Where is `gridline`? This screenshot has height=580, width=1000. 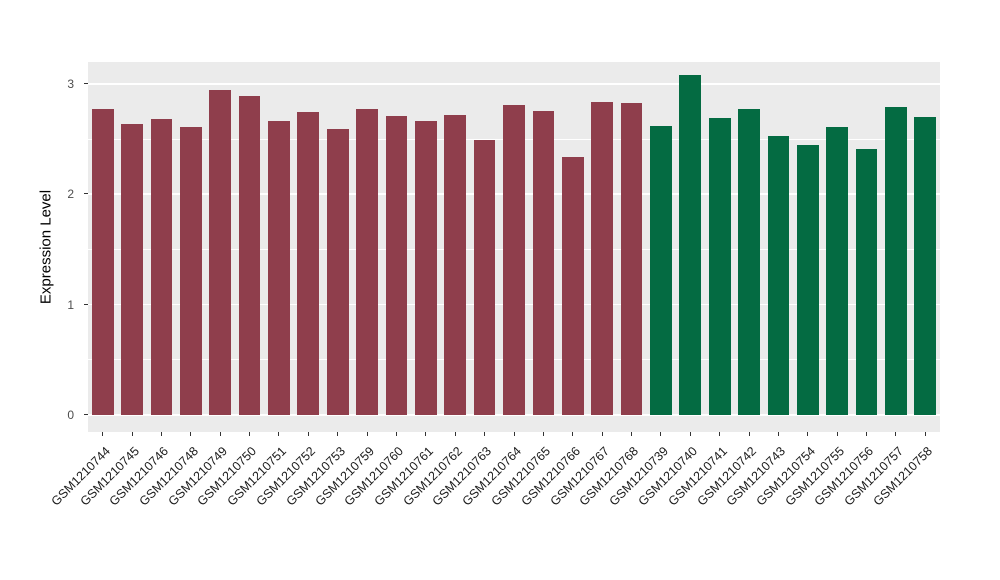
gridline is located at coordinates (514, 84).